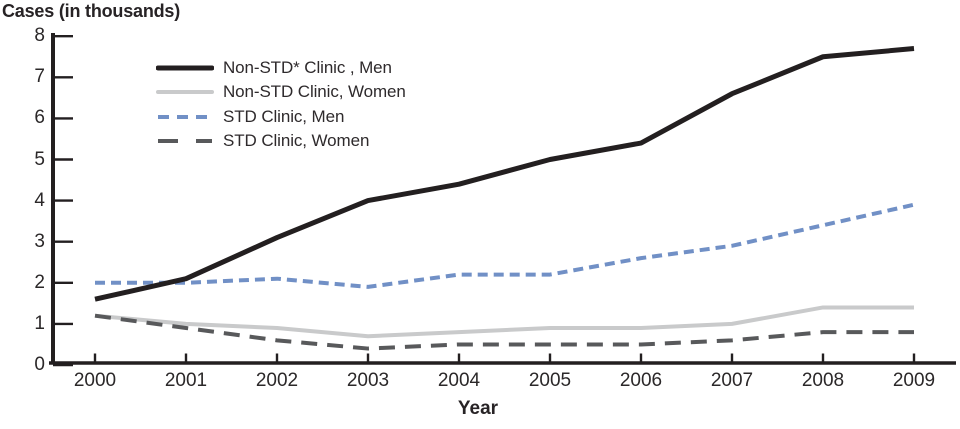  I want to click on x-axis-title: Year, so click(478, 408).